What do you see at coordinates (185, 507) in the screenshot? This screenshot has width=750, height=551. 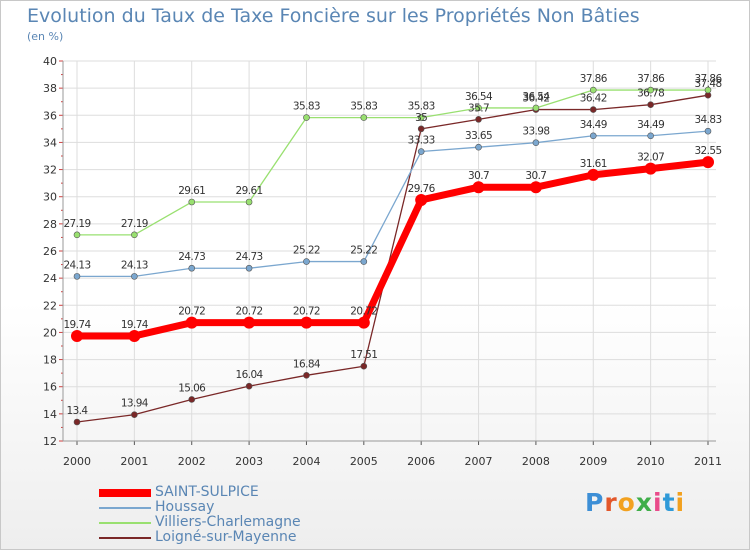 I see `legend-label: Houssay` at bounding box center [185, 507].